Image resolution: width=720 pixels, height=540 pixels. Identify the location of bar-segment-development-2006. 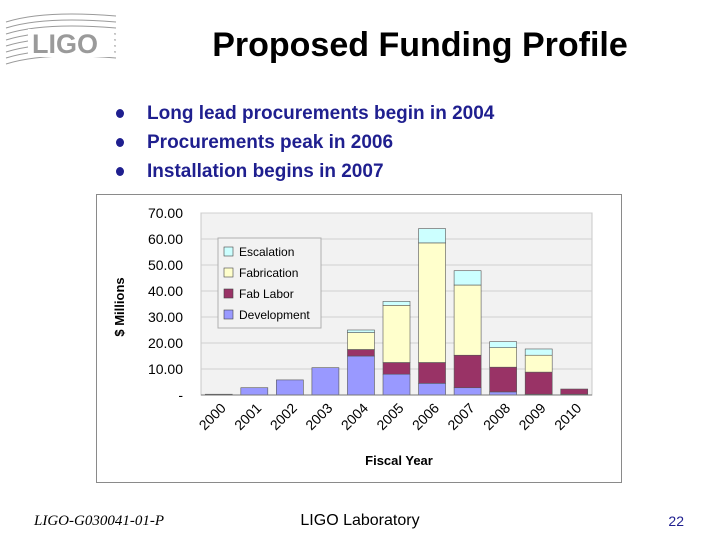
(432, 389).